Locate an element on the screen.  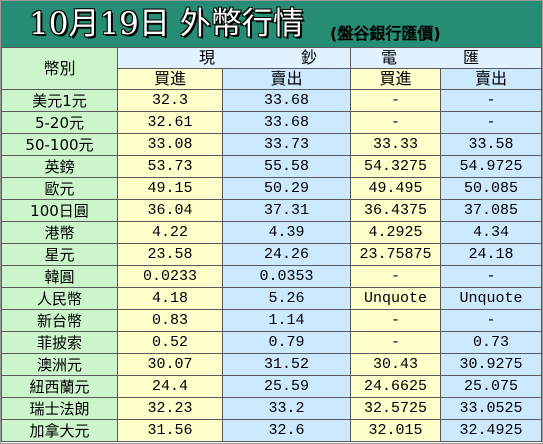
table-row: 100日圓 36.04 37.31 36.4375 37.085 is located at coordinates (271, 210).